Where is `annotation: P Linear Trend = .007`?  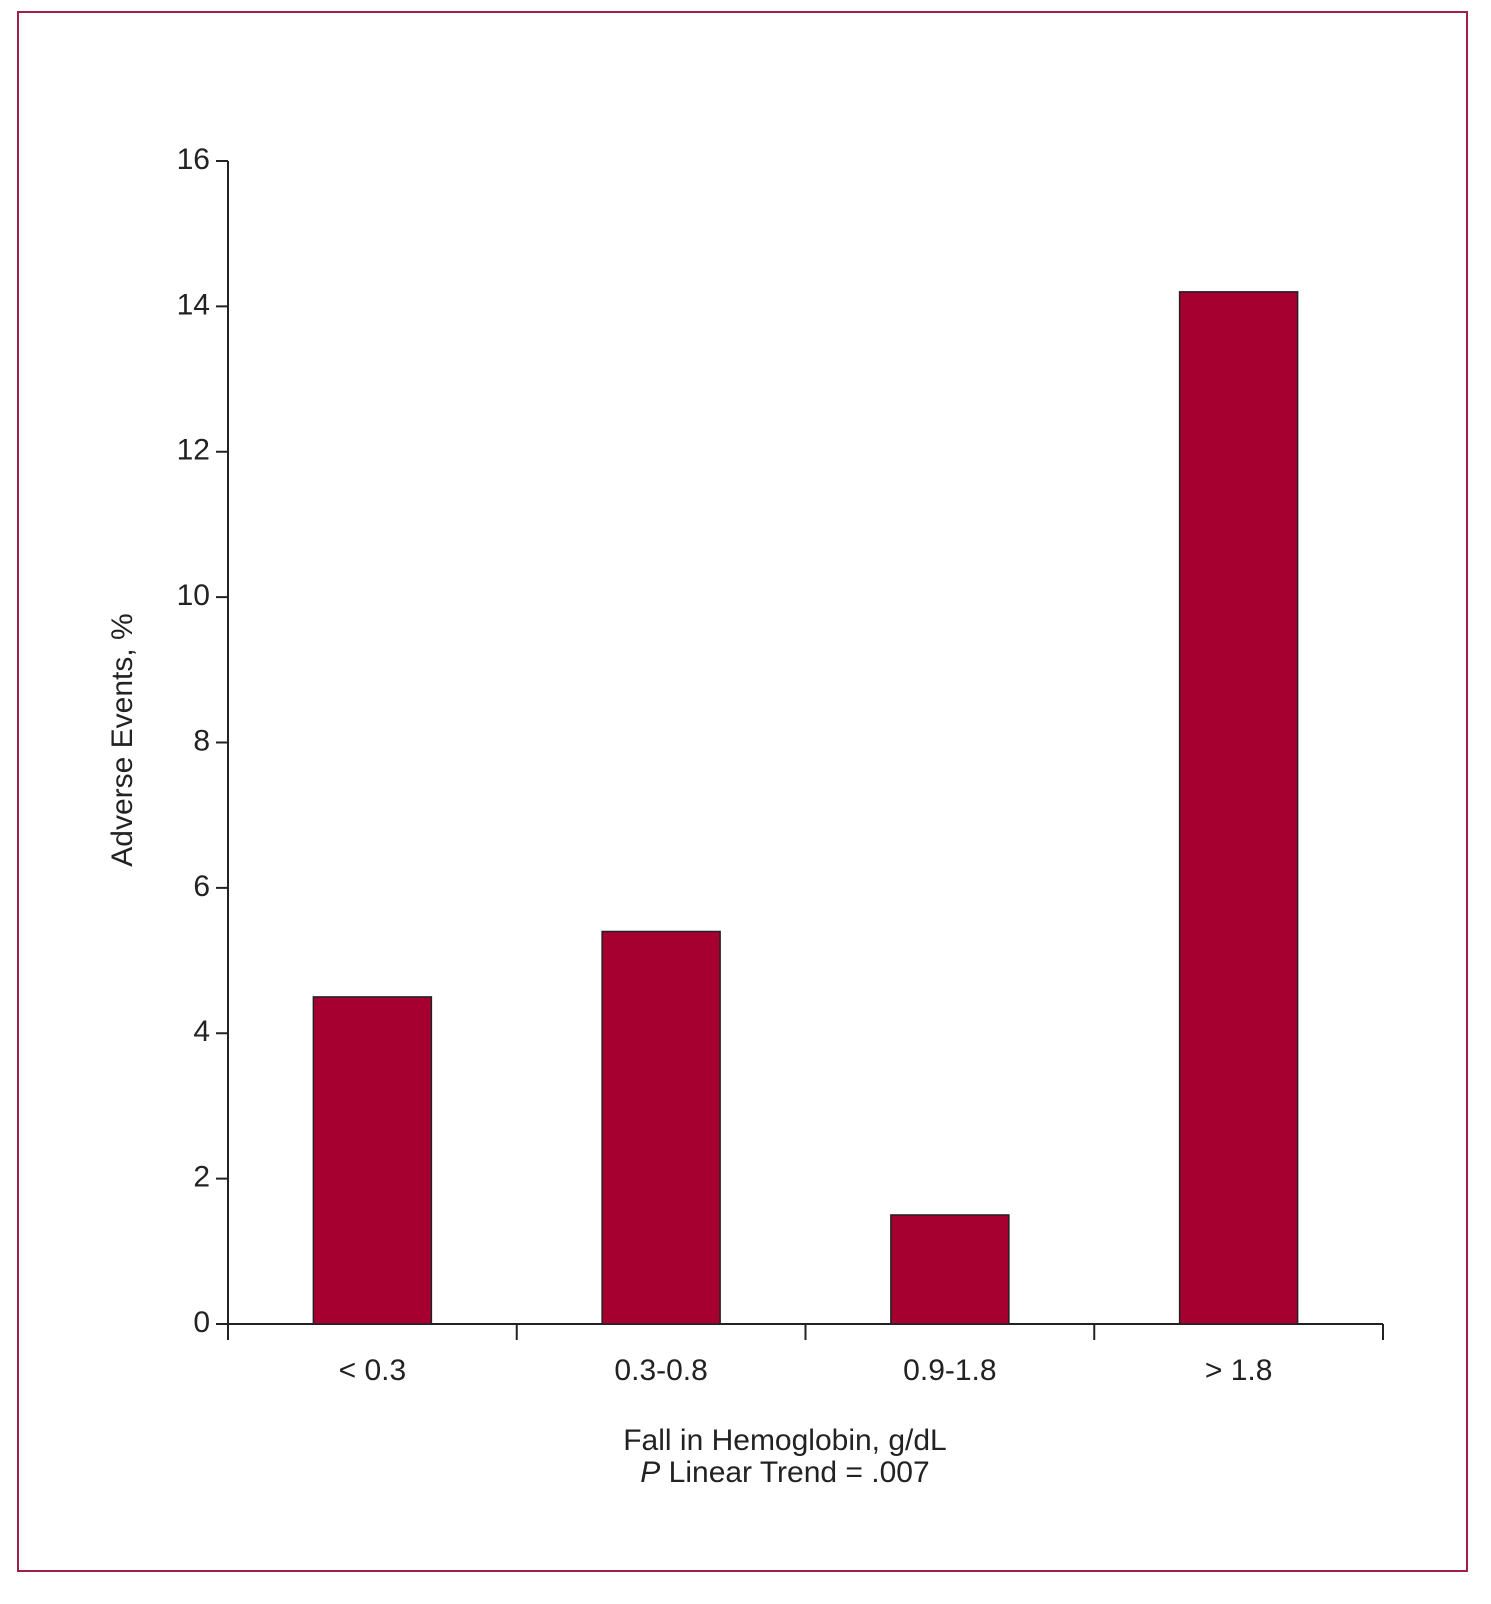 annotation: P Linear Trend = .007 is located at coordinates (784, 1472).